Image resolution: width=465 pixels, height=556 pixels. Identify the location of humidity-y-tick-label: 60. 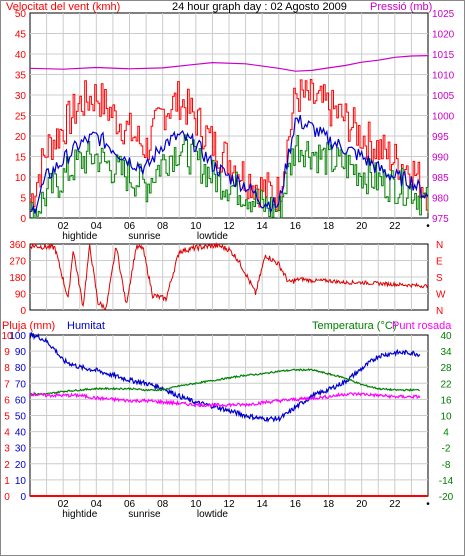
(21, 400).